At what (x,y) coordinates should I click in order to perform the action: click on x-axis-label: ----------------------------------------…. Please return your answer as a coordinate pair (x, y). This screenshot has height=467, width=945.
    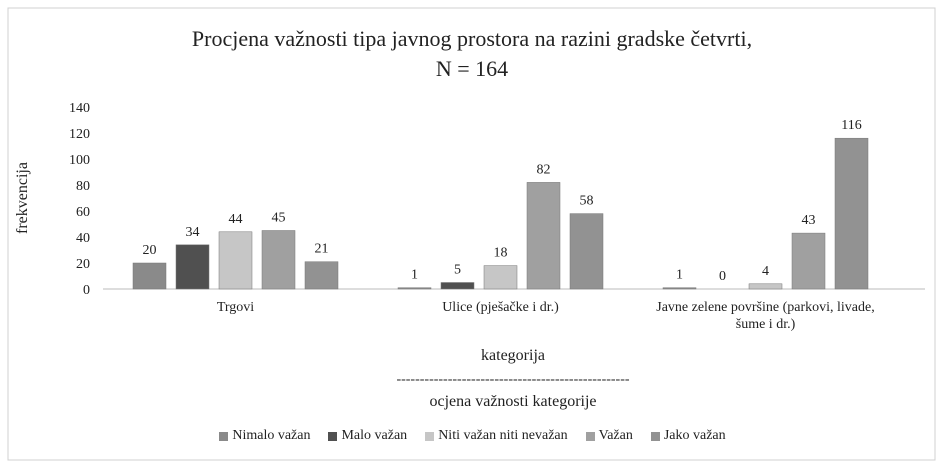
    Looking at the image, I should click on (512, 379).